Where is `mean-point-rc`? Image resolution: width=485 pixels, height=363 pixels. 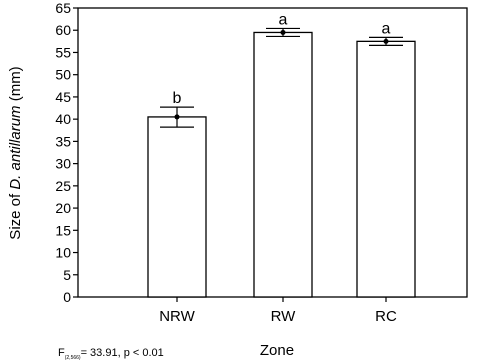 mean-point-rc is located at coordinates (386, 41).